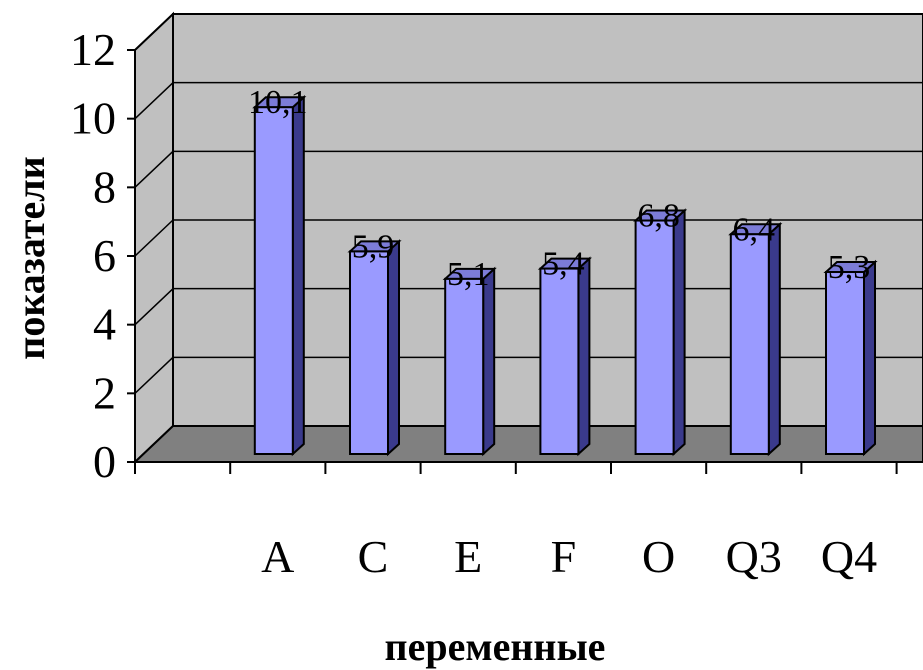  What do you see at coordinates (393, 348) in the screenshot?
I see `bar-side-C` at bounding box center [393, 348].